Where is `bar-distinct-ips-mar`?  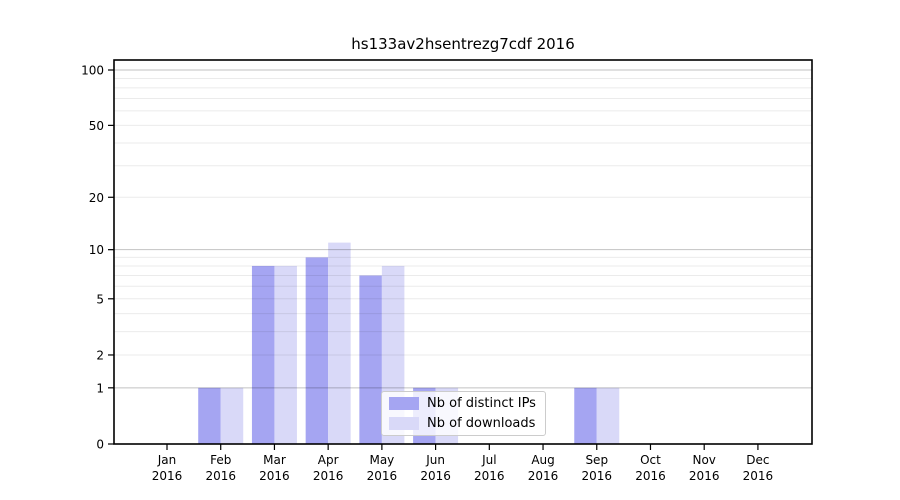
bar-distinct-ips-mar is located at coordinates (263, 354).